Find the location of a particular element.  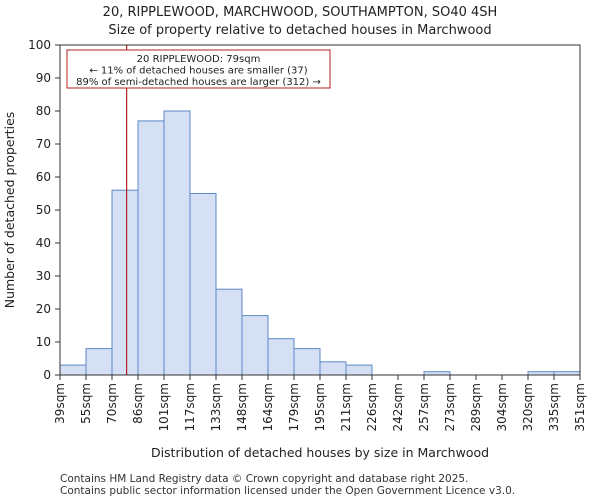

bar-179sqm is located at coordinates (307, 362).